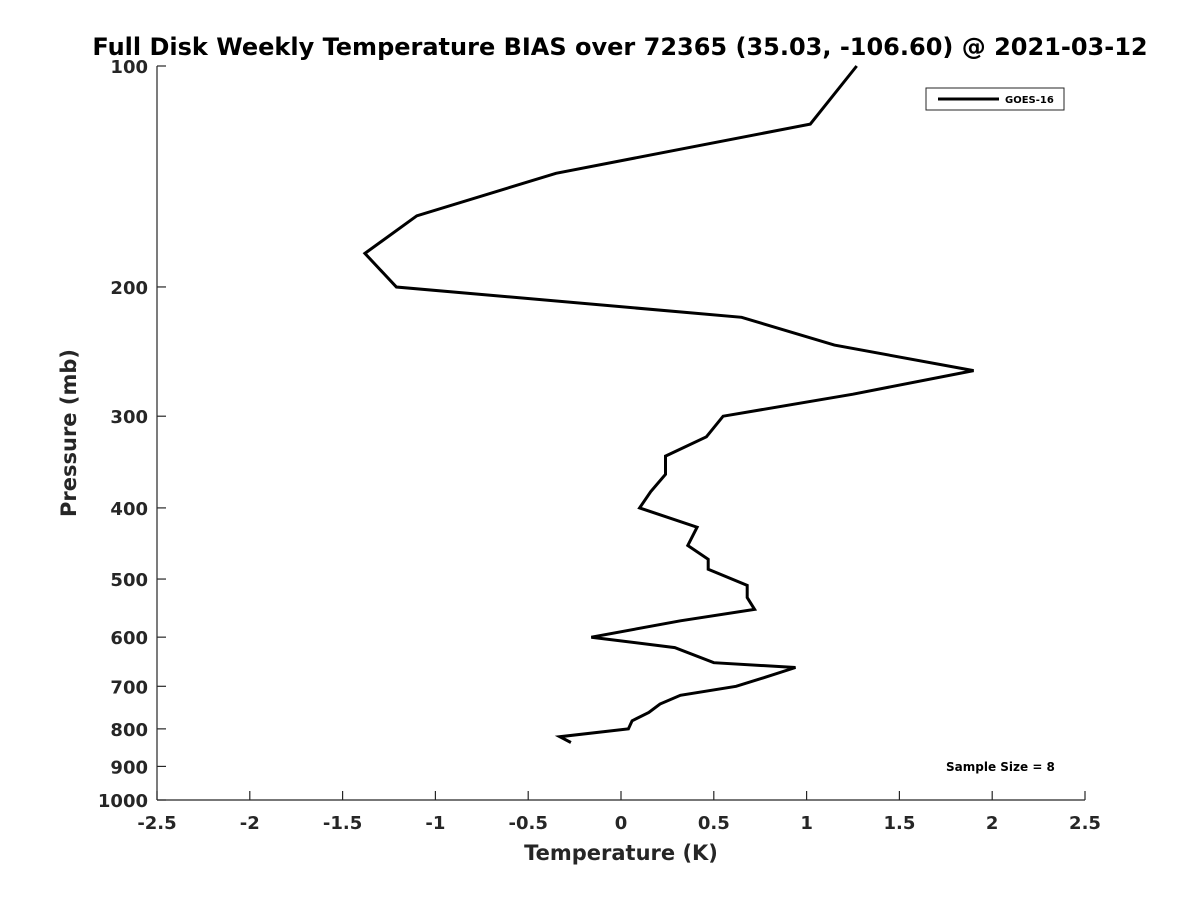 This screenshot has height=900, width=1200. Describe the element at coordinates (621, 853) in the screenshot. I see `x-axis-label: Temperature (K)` at that location.